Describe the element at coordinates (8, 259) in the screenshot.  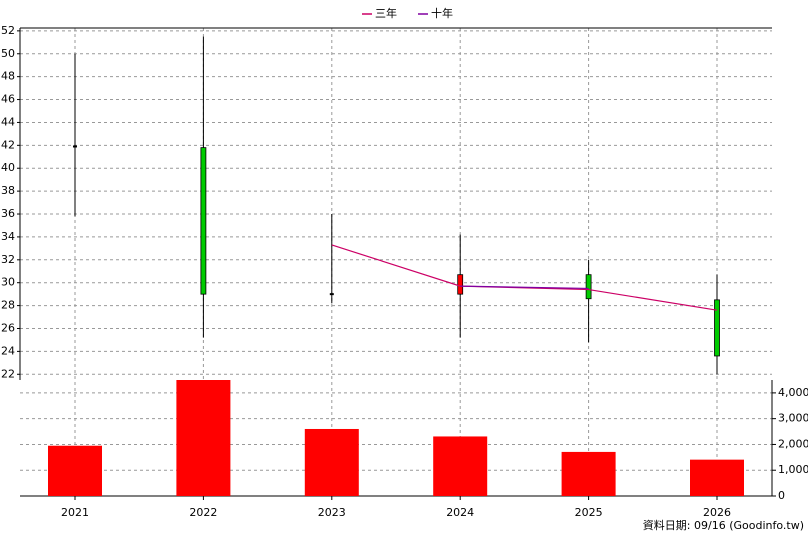
I see `y-tick-label: 32` at that location.